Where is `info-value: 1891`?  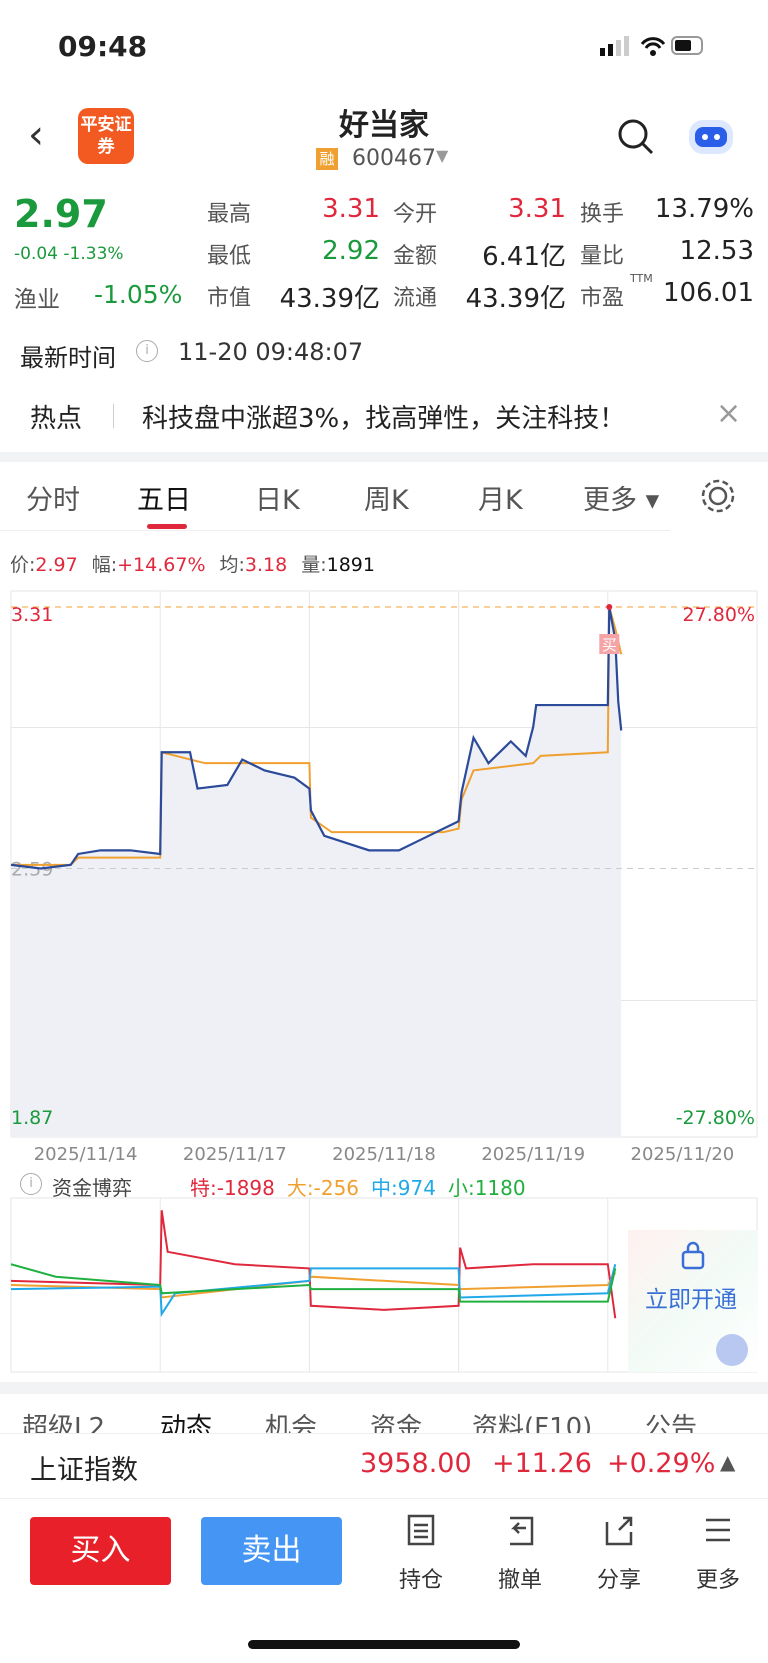
info-value: 1891 is located at coordinates (350, 565).